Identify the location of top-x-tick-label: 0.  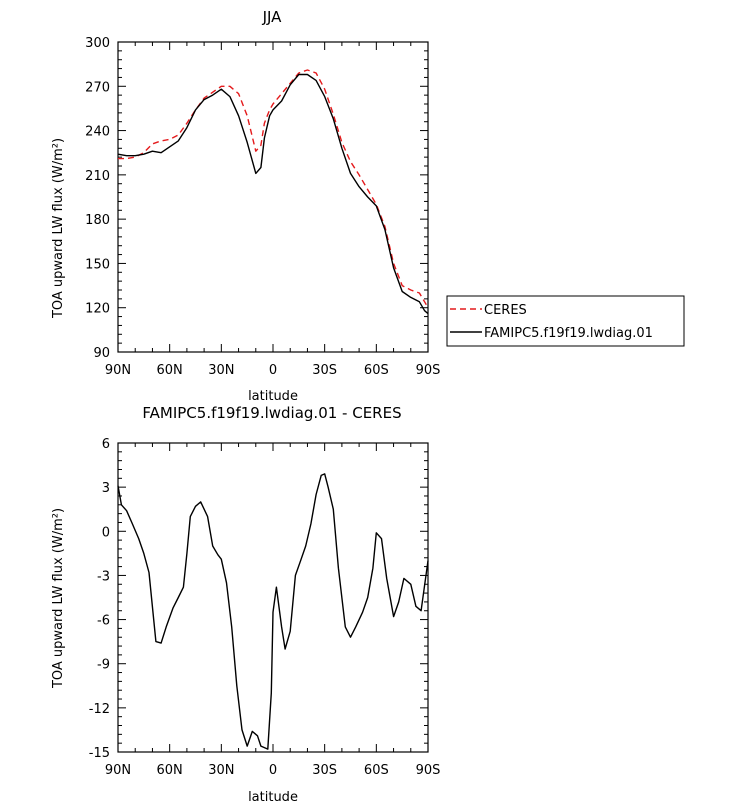
(273, 370).